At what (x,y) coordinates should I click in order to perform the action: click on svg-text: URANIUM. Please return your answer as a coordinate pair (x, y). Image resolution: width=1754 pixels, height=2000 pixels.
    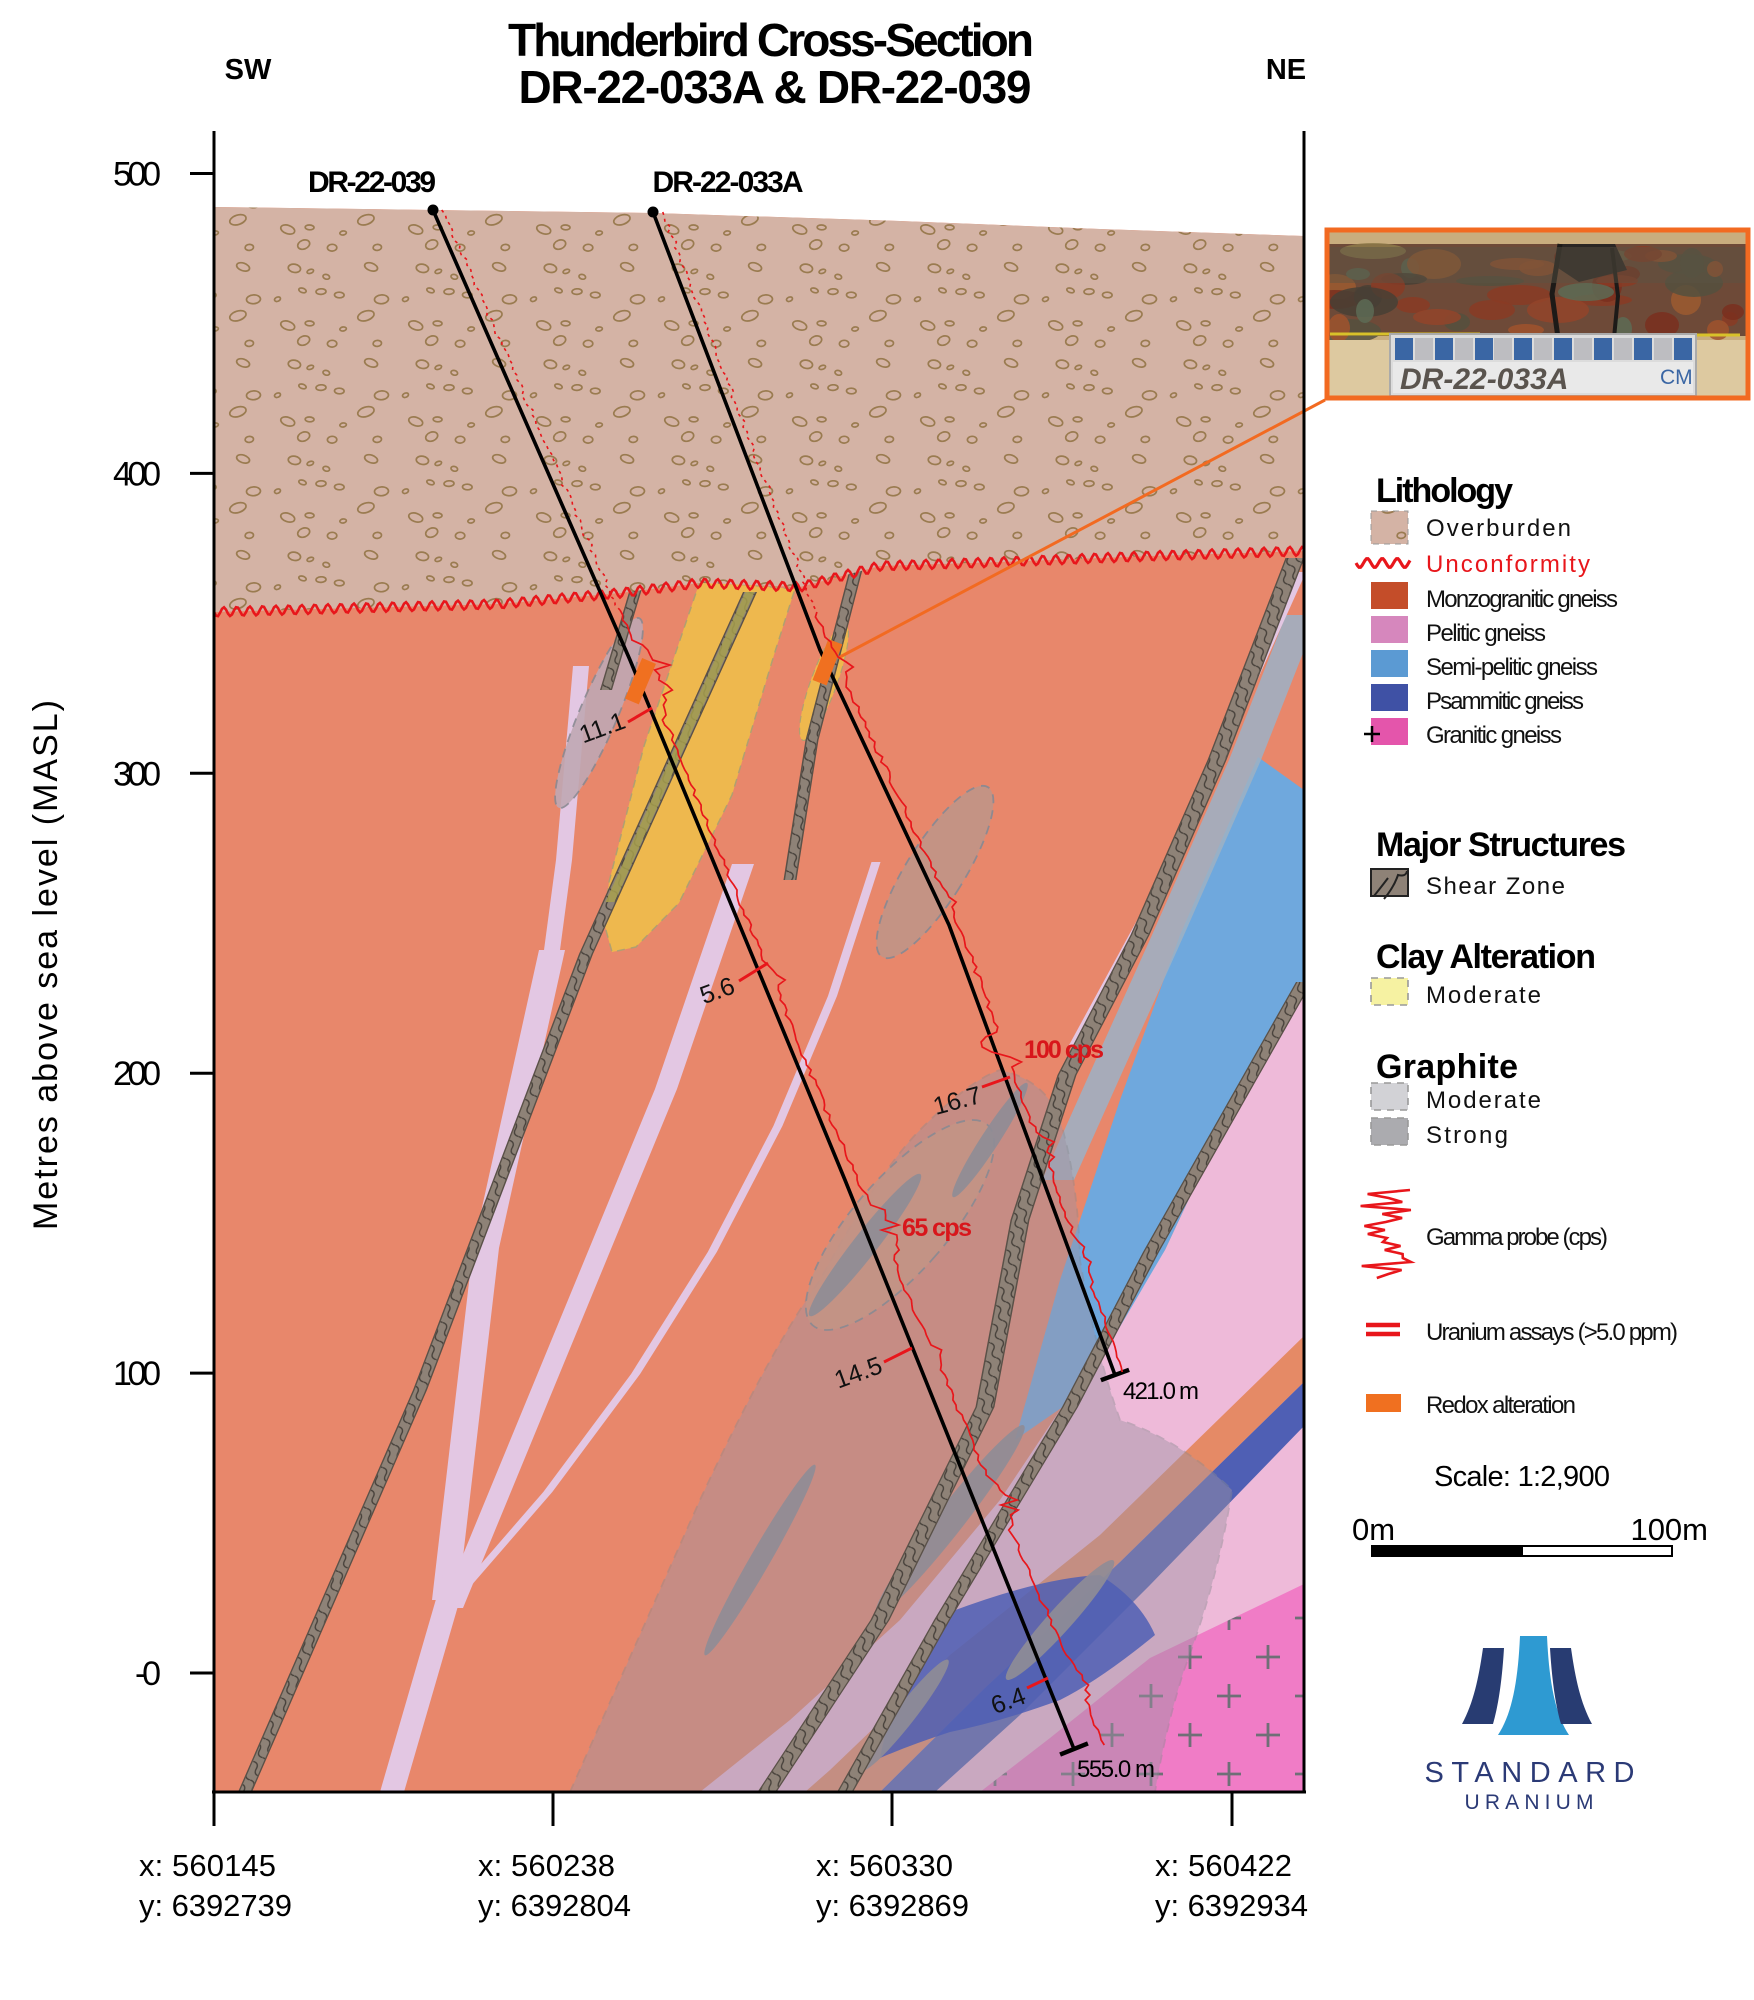
    Looking at the image, I should click on (1531, 1802).